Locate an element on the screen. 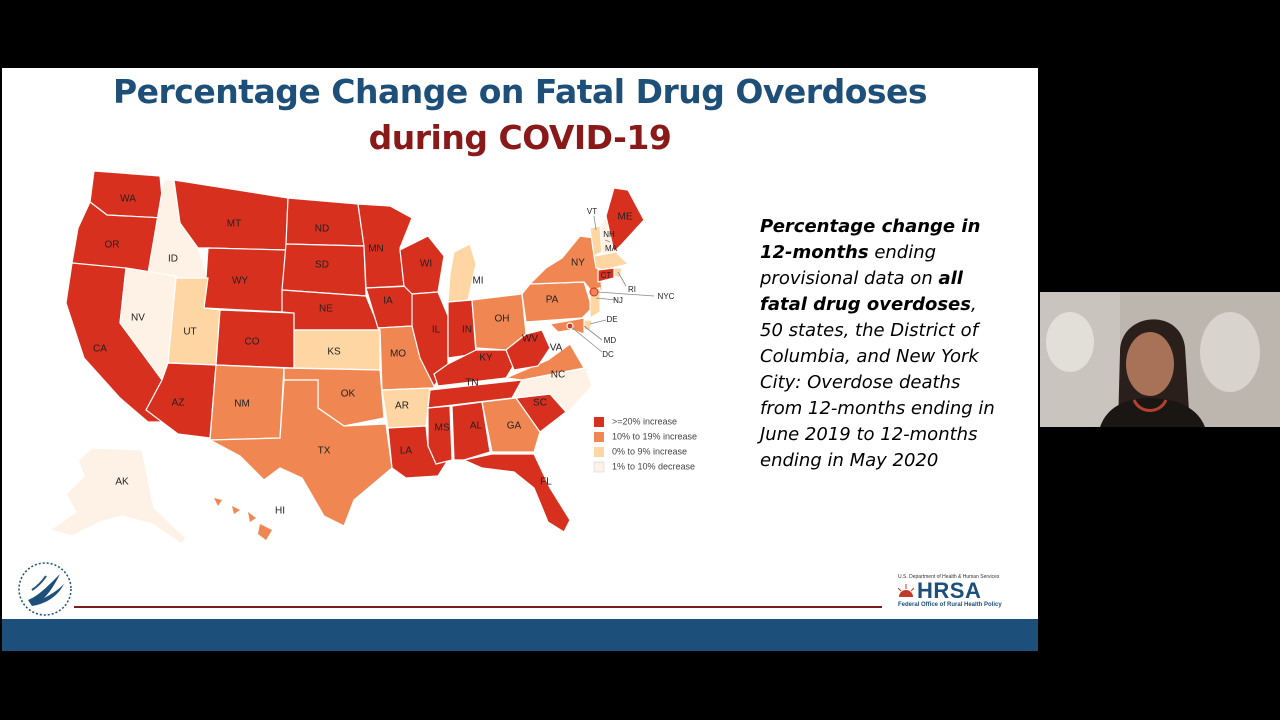 This screenshot has width=1280, height=720. label-AK: AK is located at coordinates (122, 482).